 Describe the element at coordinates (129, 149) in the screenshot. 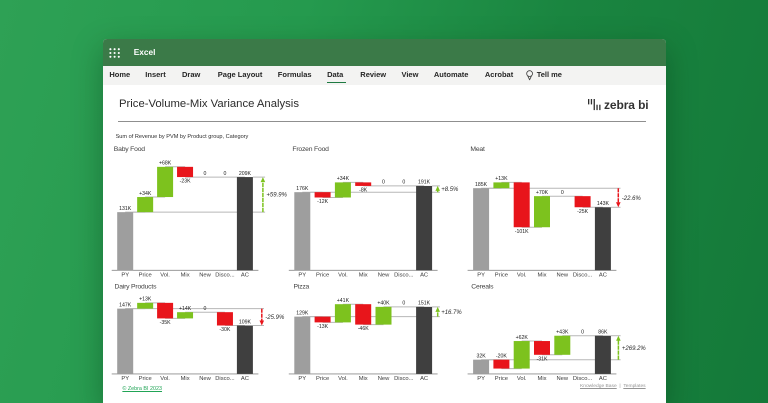

I see `svg-text: Baby Food` at that location.